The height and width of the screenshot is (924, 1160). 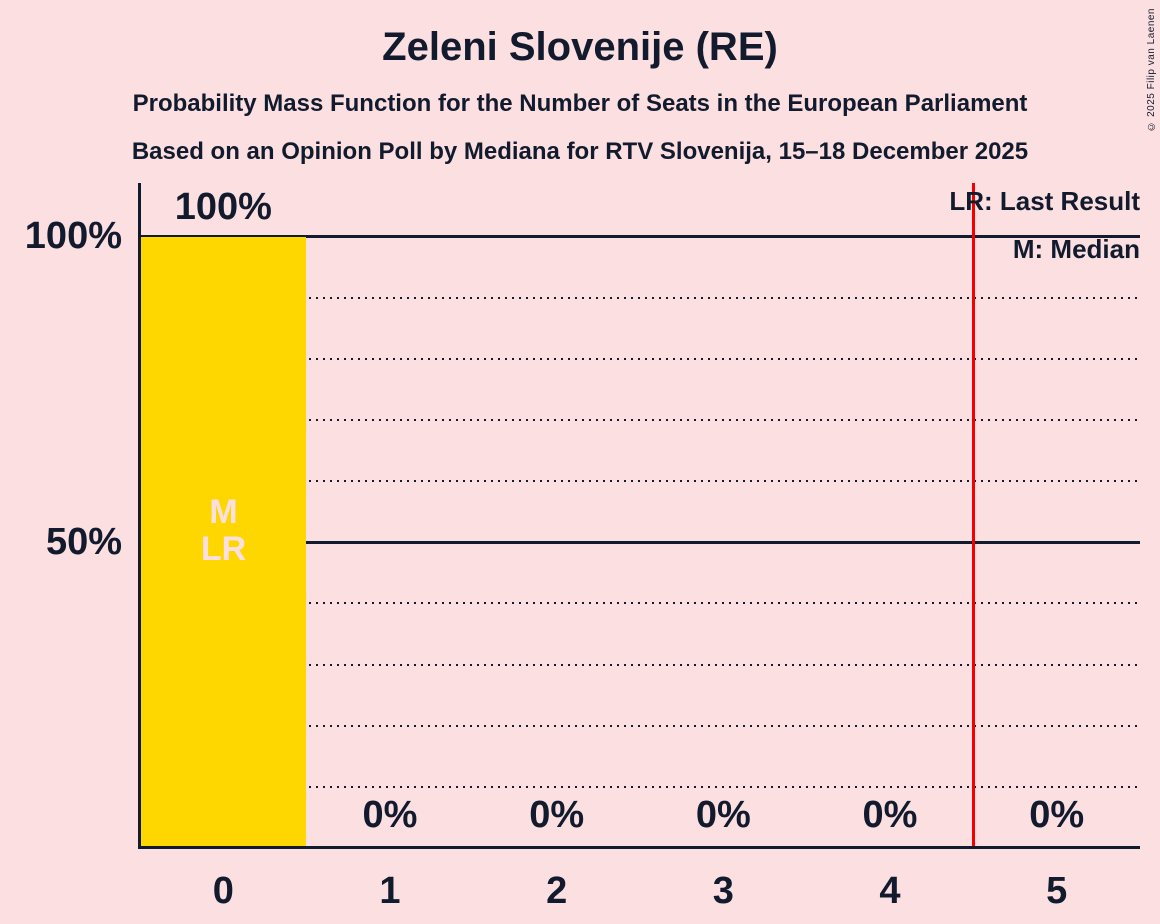 What do you see at coordinates (890, 891) in the screenshot?
I see `x-axis-tick-label-4: 4` at bounding box center [890, 891].